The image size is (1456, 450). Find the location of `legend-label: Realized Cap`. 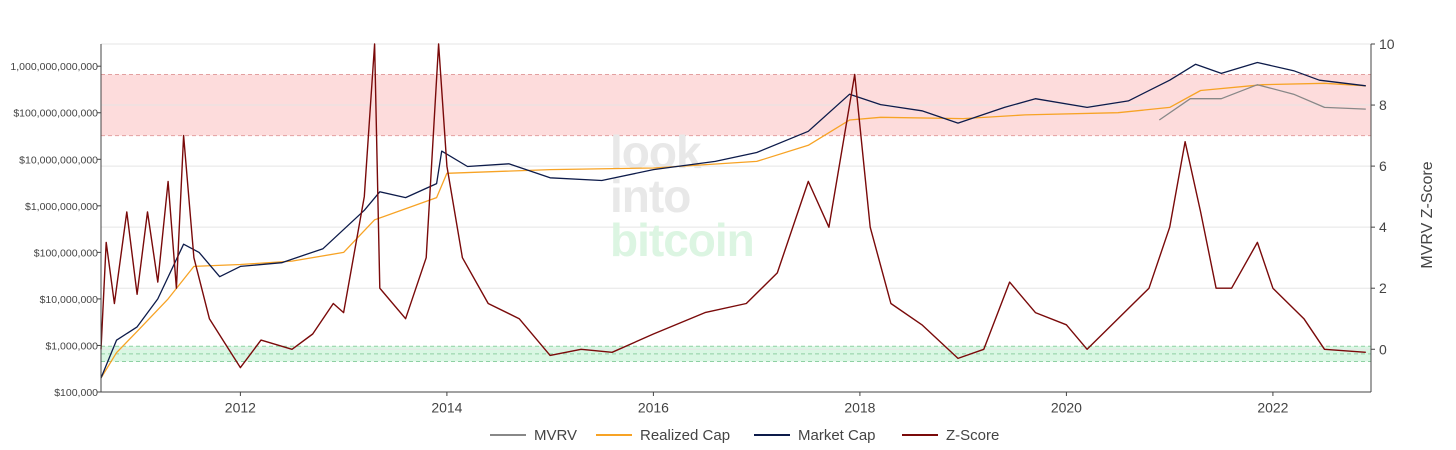

legend-label: Realized Cap is located at coordinates (685, 435).